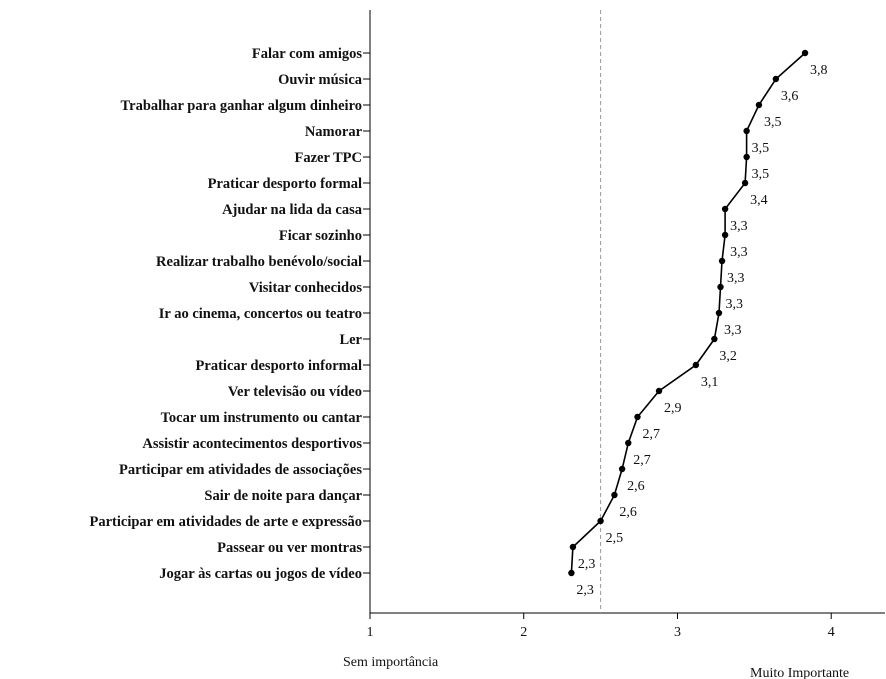 This screenshot has height=679, width=886. I want to click on category-label: Ler, so click(350, 340).